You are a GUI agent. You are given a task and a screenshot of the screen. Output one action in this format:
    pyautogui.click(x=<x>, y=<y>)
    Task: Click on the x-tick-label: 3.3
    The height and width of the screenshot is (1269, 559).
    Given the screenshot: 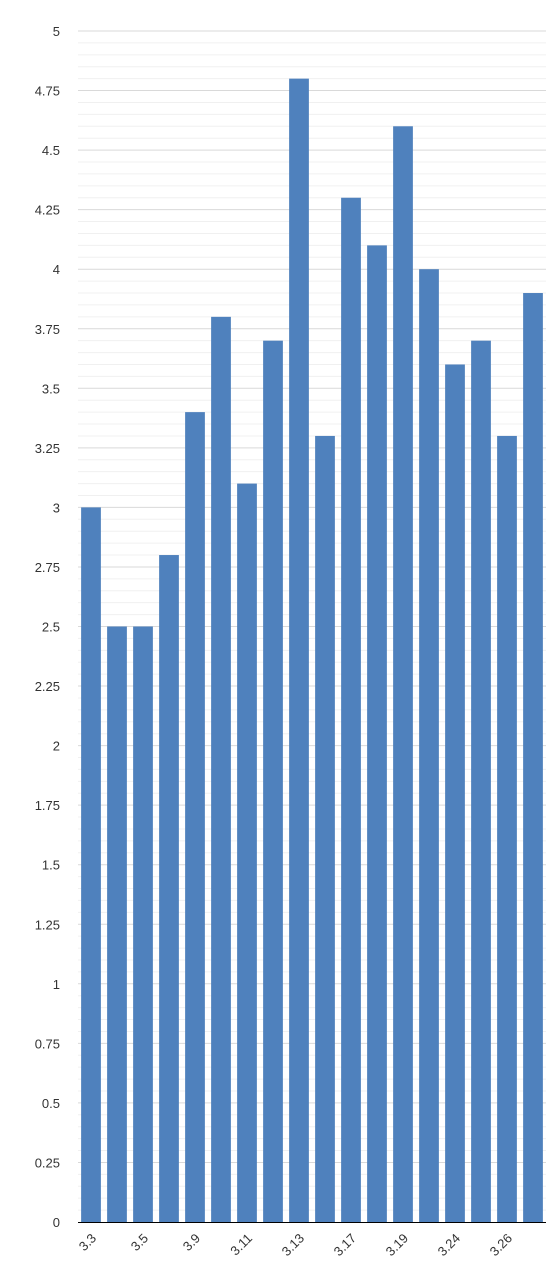 What is the action you would take?
    pyautogui.click(x=87, y=1242)
    